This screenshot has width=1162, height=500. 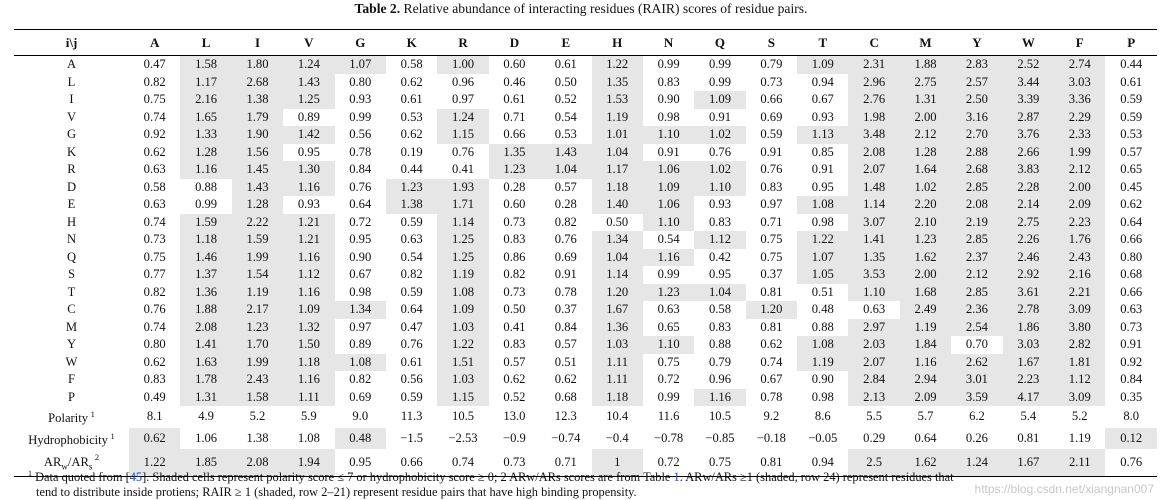 What do you see at coordinates (309, 362) in the screenshot?
I see `table-cell: 1.18` at bounding box center [309, 362].